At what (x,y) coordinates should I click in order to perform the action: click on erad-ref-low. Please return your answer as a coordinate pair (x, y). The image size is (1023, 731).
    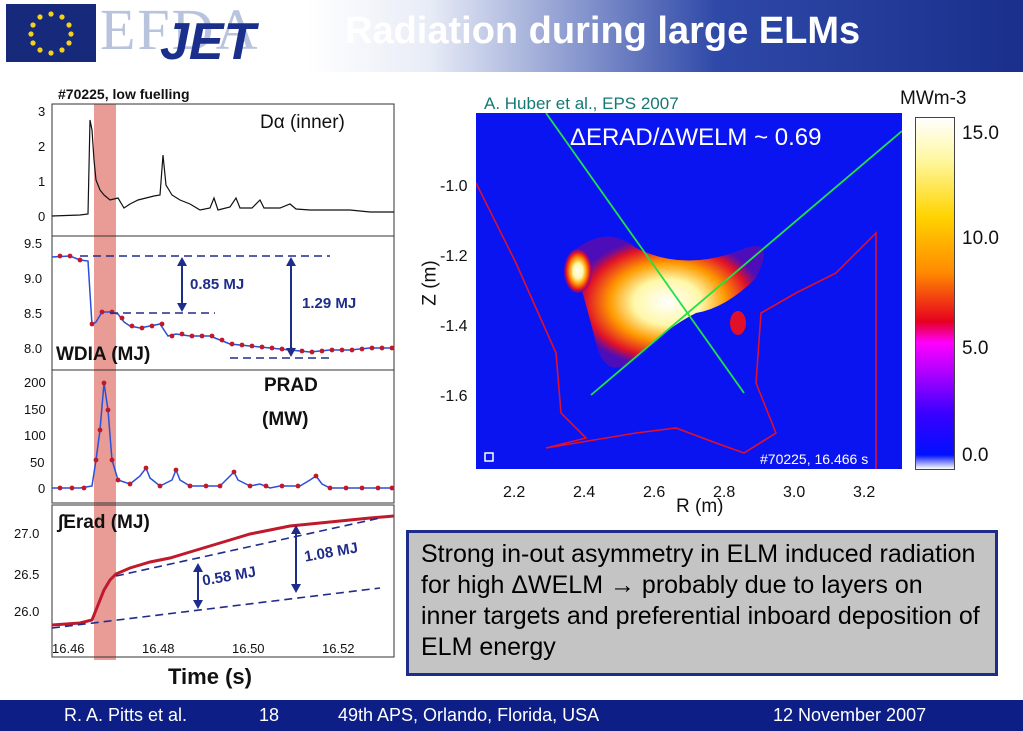
    Looking at the image, I should click on (216, 608).